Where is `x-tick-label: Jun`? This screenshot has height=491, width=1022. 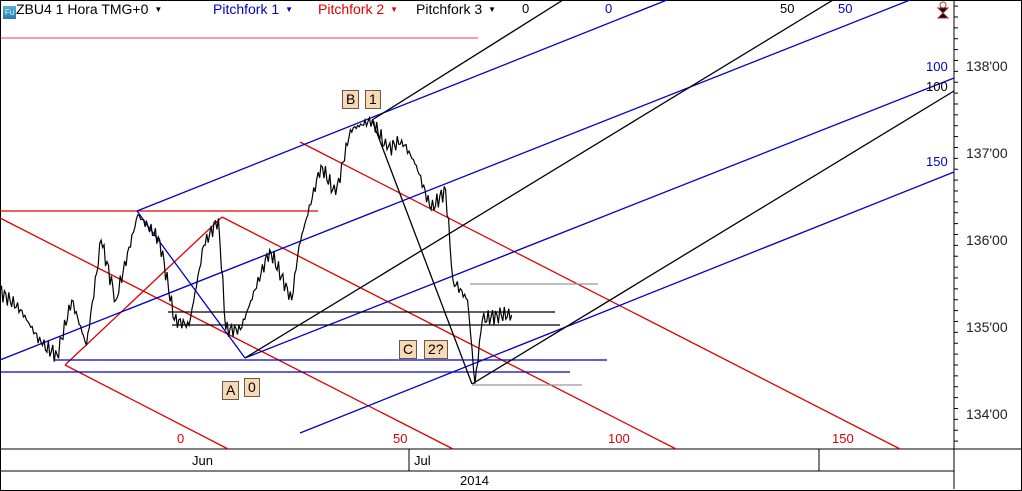
x-tick-label: Jun is located at coordinates (202, 460).